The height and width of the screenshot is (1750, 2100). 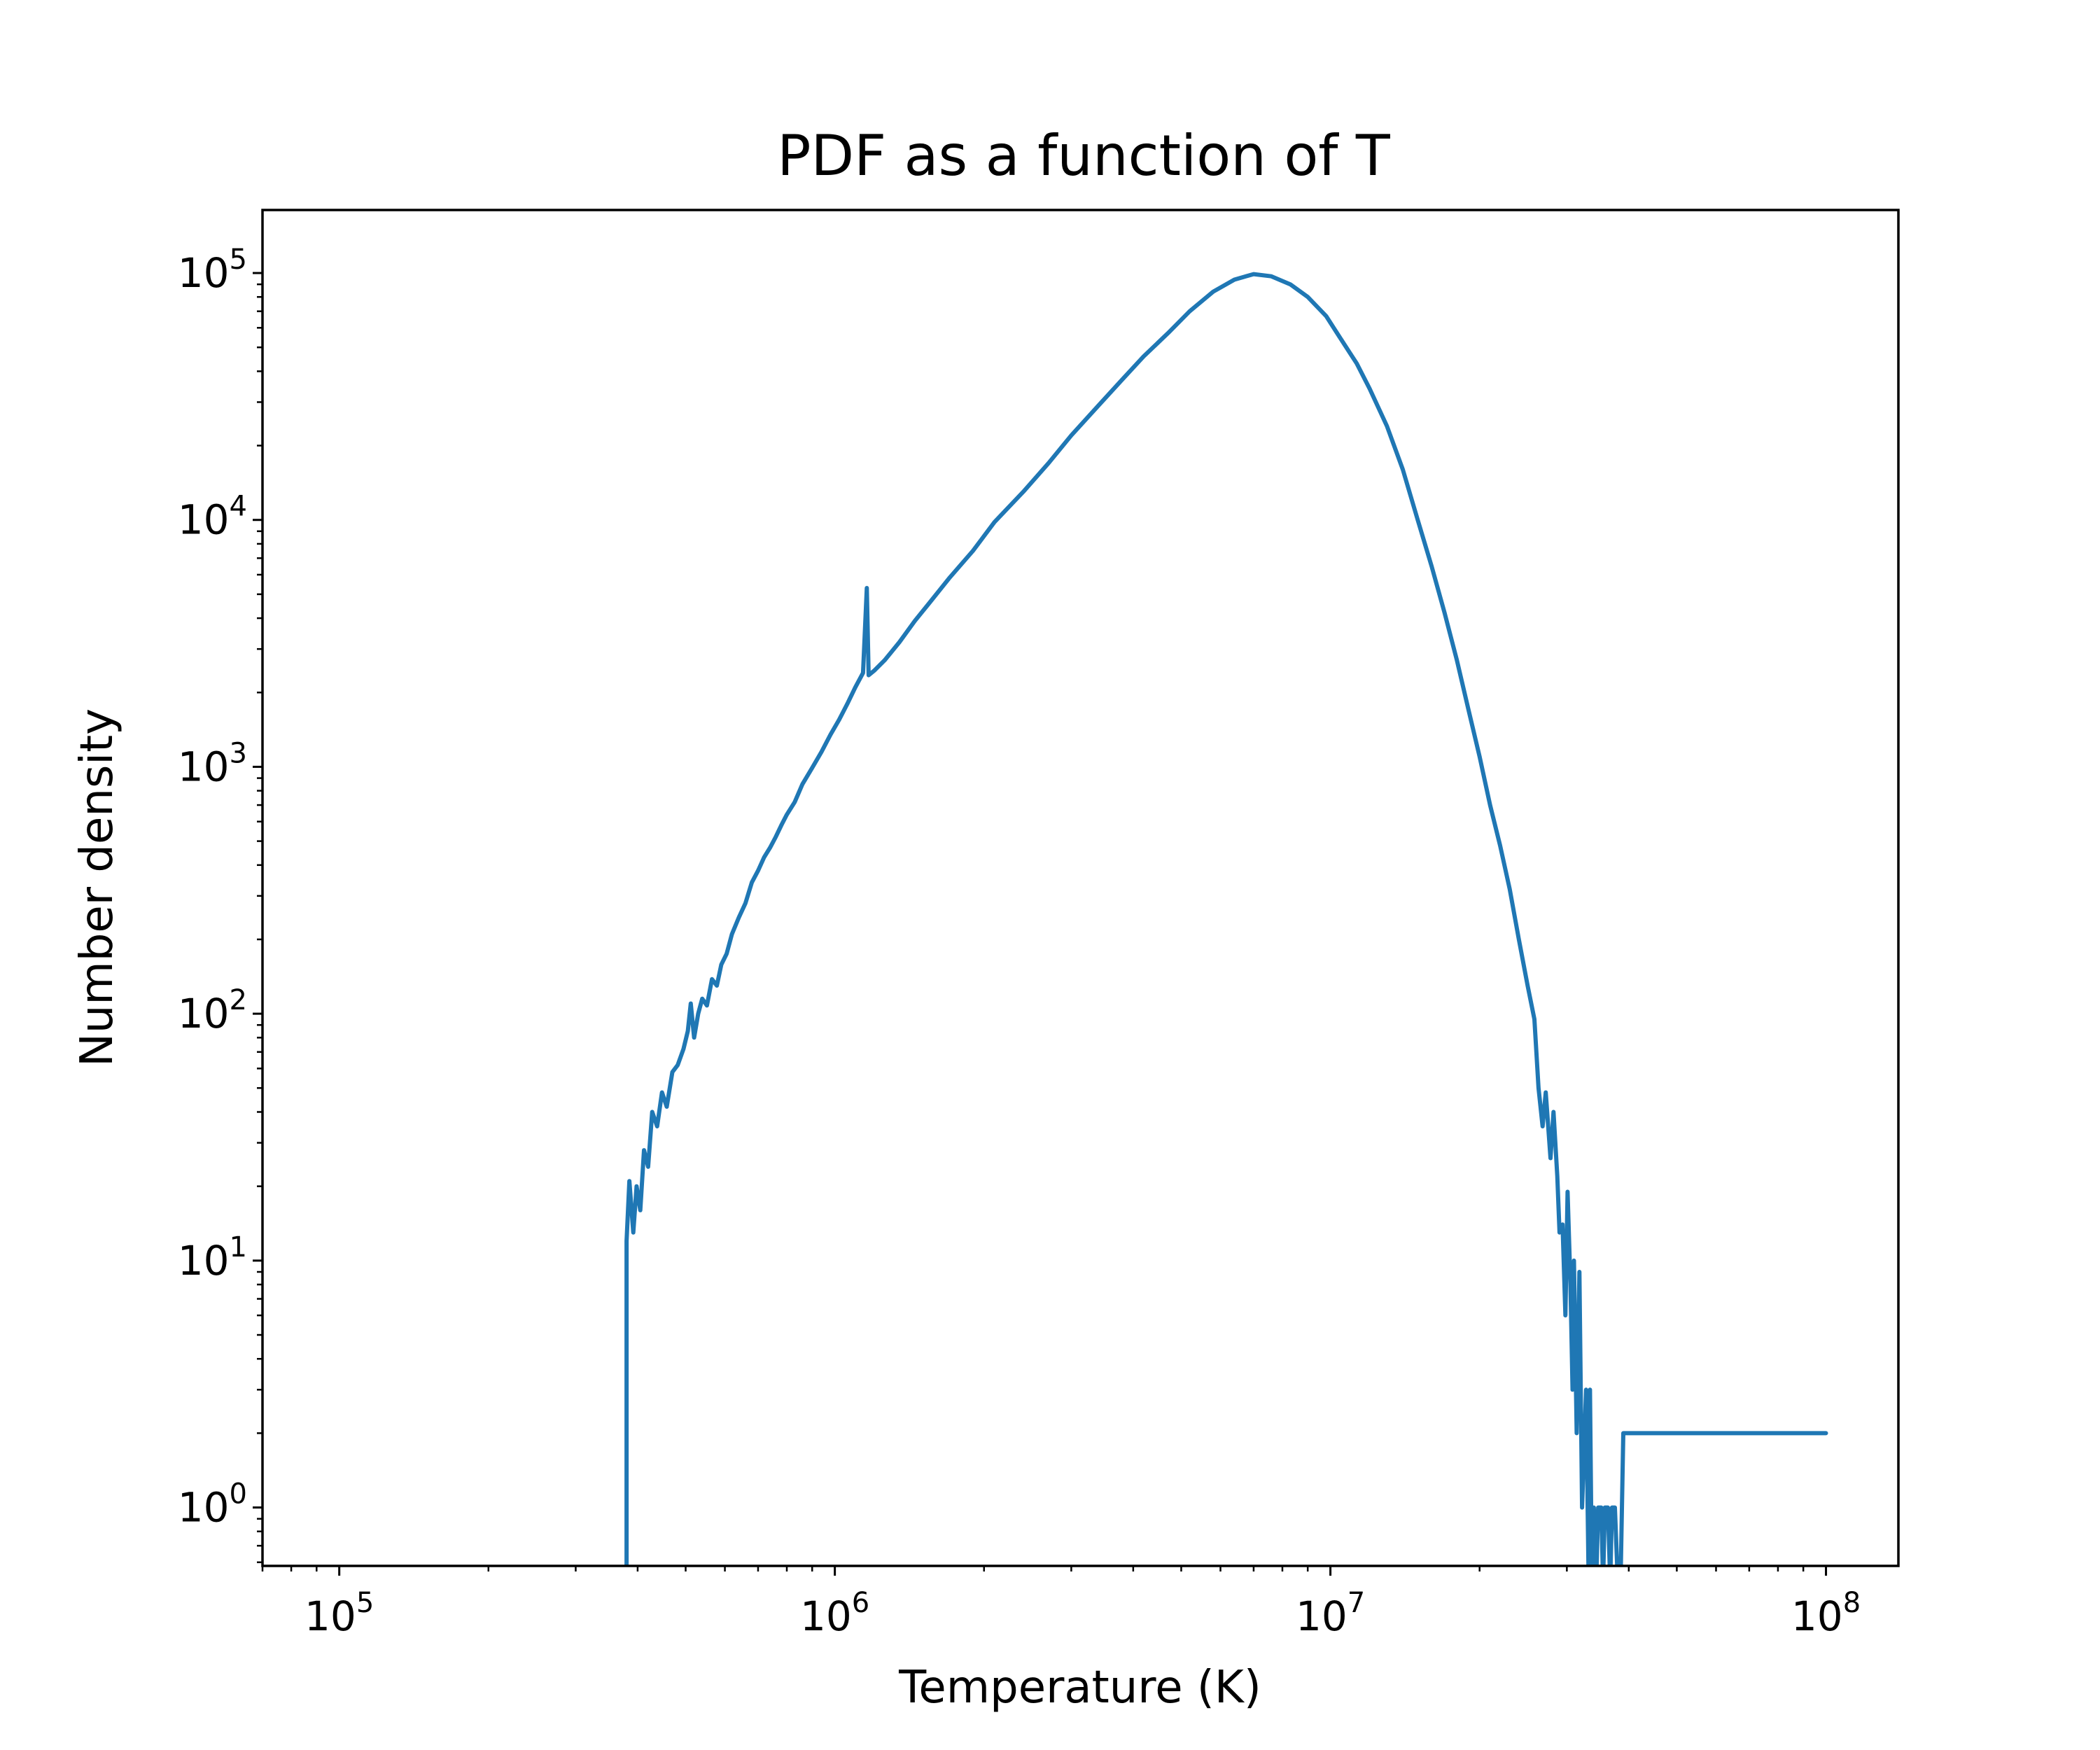 What do you see at coordinates (238, 1494) in the screenshot?
I see `y-tick-label-exponent: 0` at bounding box center [238, 1494].